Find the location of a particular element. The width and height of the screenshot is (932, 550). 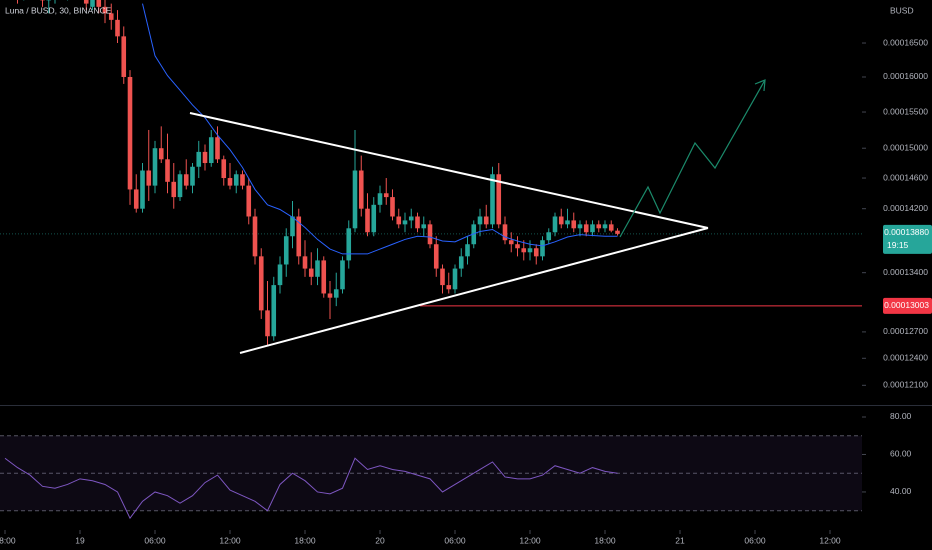

y-tick-label: 0.00014200 is located at coordinates (905, 208).